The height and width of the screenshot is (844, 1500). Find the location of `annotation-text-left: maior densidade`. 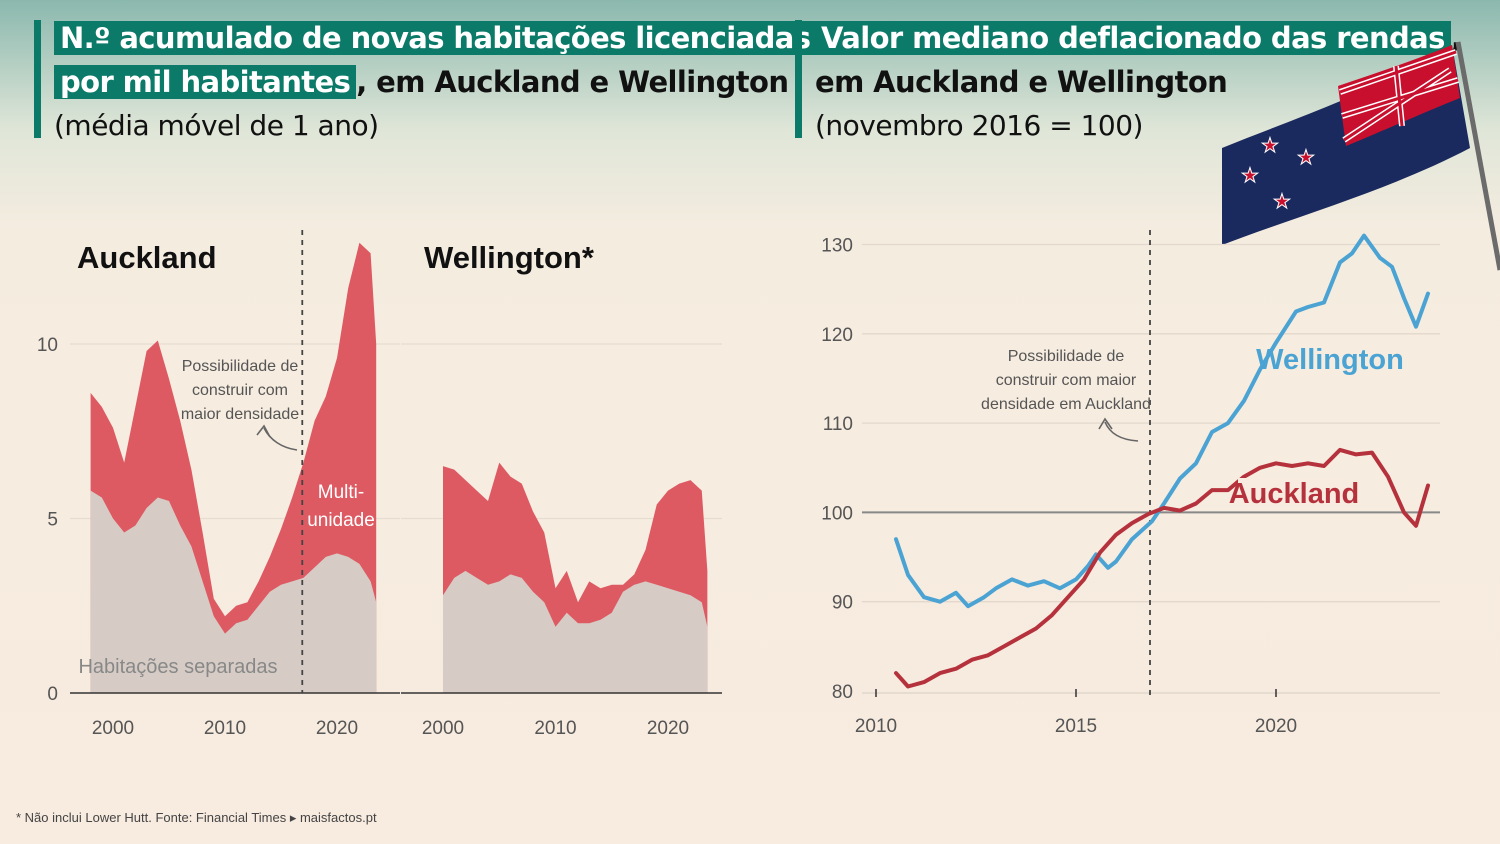

annotation-text-left: maior densidade is located at coordinates (240, 414).